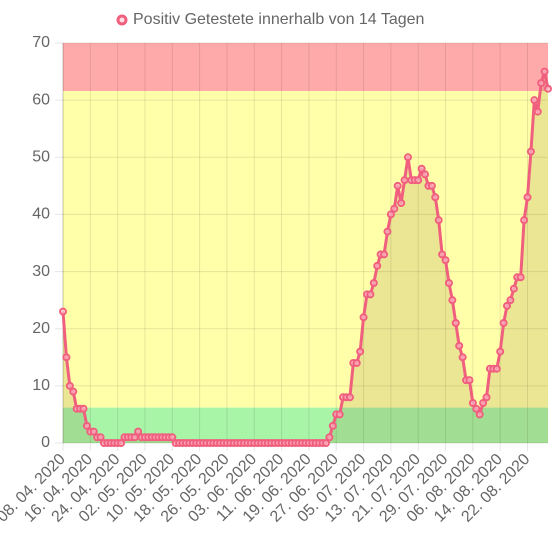 Image resolution: width=558 pixels, height=558 pixels. What do you see at coordinates (41, 99) in the screenshot?
I see `y-tick-label: 60` at bounding box center [41, 99].